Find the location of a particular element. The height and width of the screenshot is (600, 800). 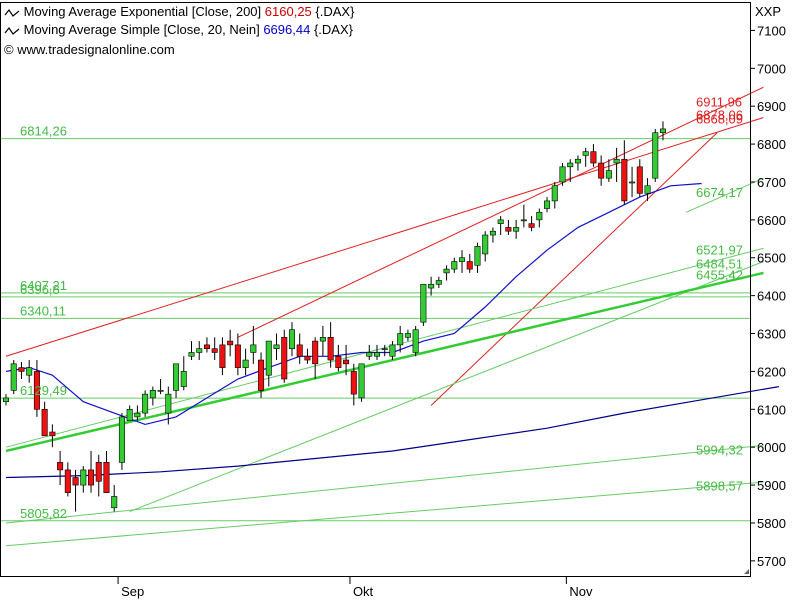

trendline is located at coordinates (384, 514).